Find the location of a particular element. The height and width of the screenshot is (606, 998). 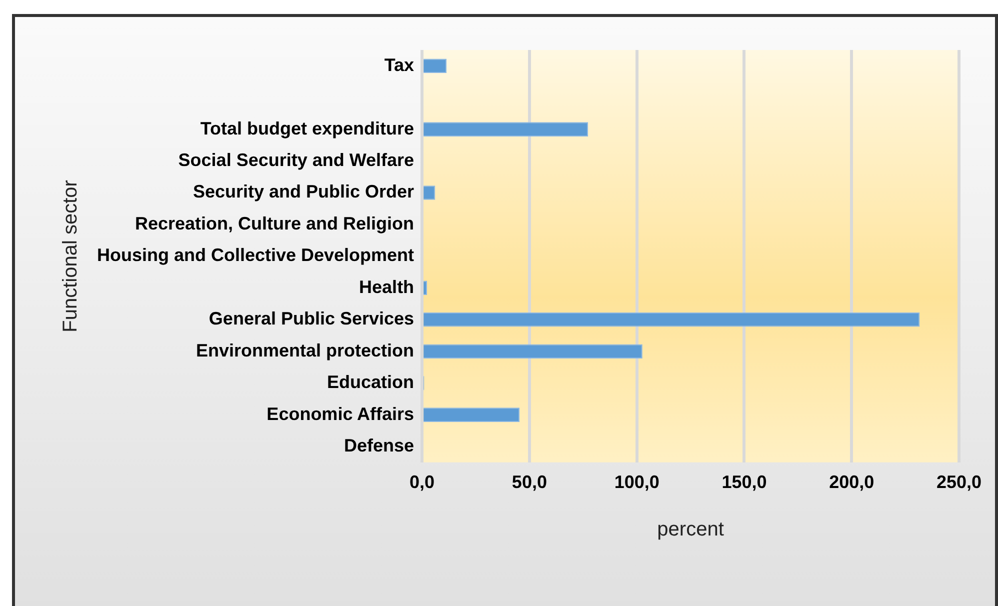

x-tick-label: 250,0 is located at coordinates (959, 482).